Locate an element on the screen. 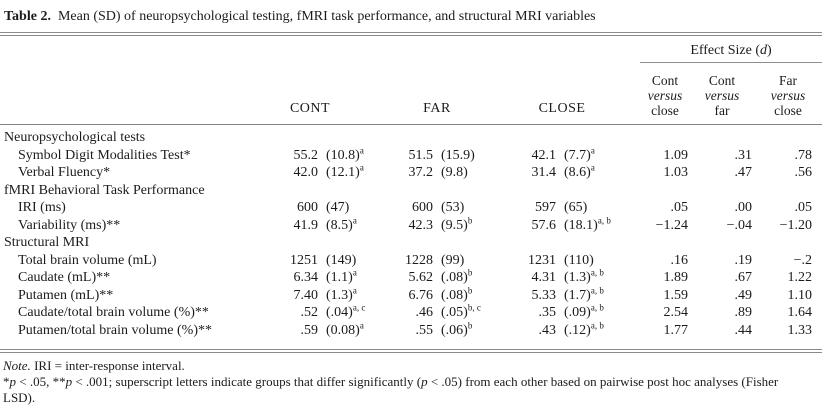 Image resolution: width=822 pixels, height=408 pixels. row-label: Symbol Digit Modalities Test* is located at coordinates (104, 155).